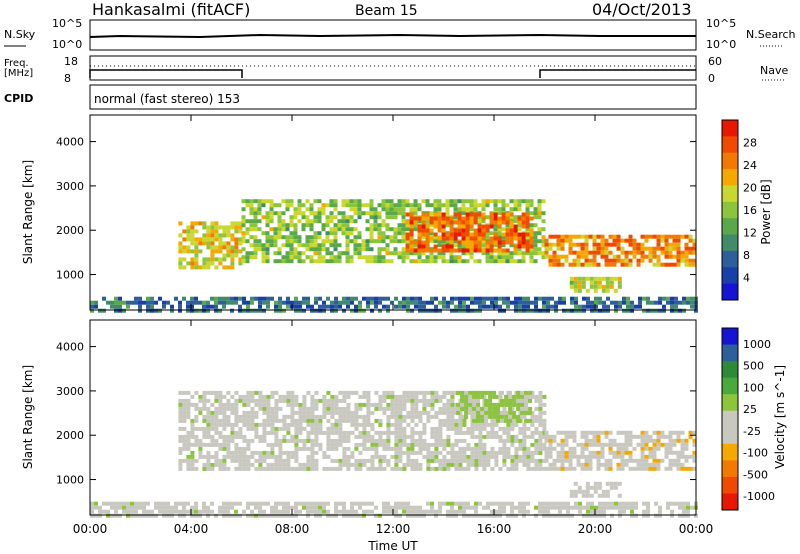 The image size is (800, 554). Describe the element at coordinates (730, 403) in the screenshot. I see `velocity-colorbar-segment` at that location.